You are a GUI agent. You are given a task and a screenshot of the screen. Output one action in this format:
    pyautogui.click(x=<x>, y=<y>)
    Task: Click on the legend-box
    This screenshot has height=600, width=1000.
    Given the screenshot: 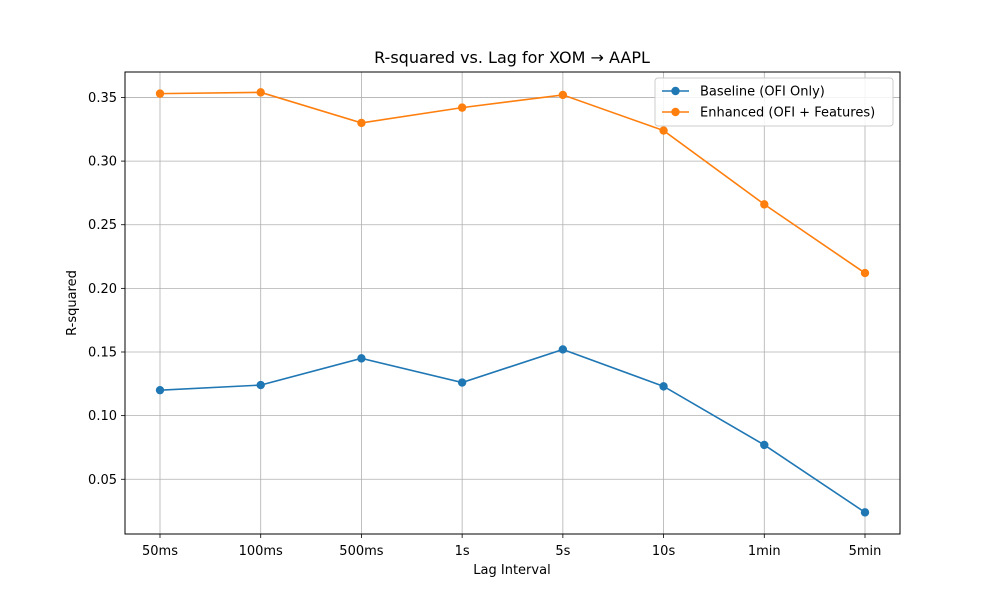 What is the action you would take?
    pyautogui.click(x=774, y=102)
    